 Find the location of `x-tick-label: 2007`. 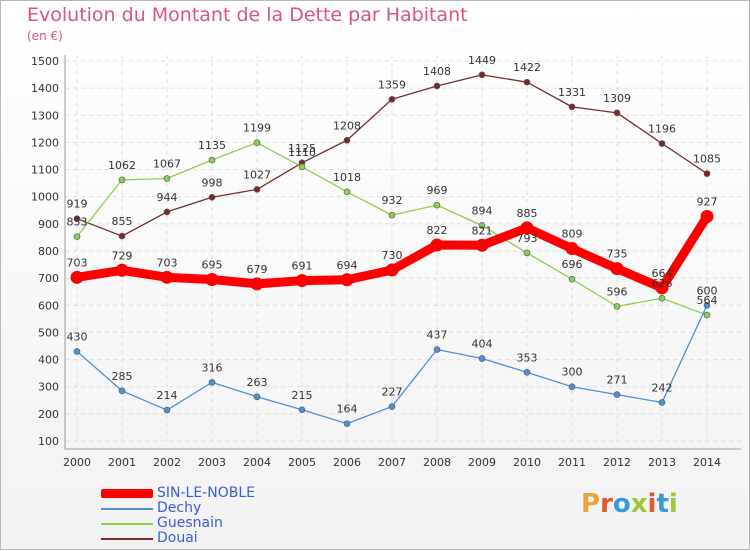

x-tick-label: 2007 is located at coordinates (392, 462).